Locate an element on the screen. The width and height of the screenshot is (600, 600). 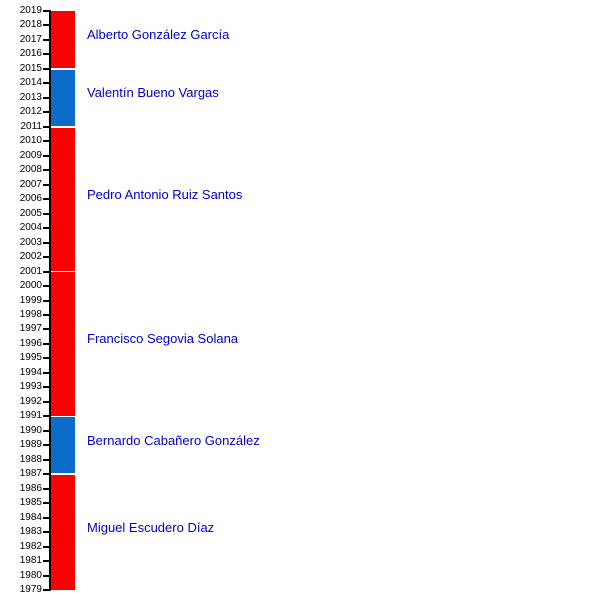
year-tick-label: 2000 is located at coordinates (30, 286).